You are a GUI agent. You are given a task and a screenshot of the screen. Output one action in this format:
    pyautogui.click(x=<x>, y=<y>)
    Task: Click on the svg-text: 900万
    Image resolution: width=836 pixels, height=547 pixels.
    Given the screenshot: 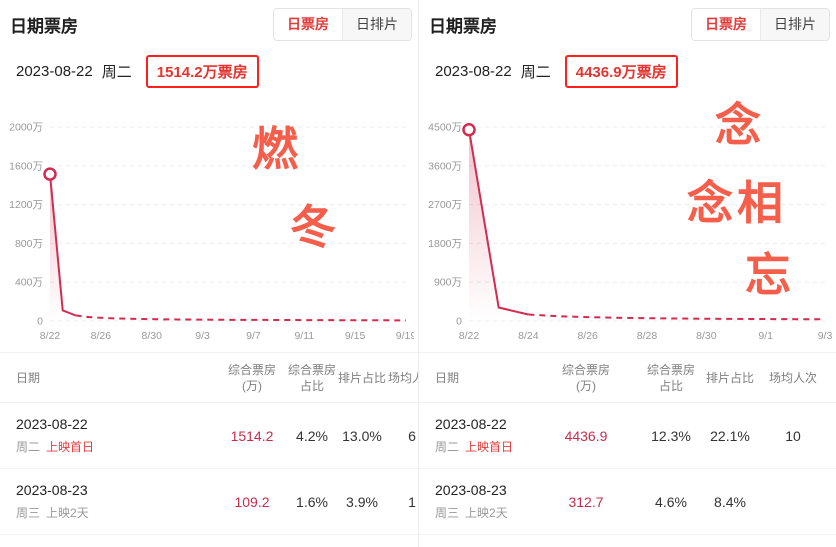 What is the action you would take?
    pyautogui.click(x=448, y=283)
    